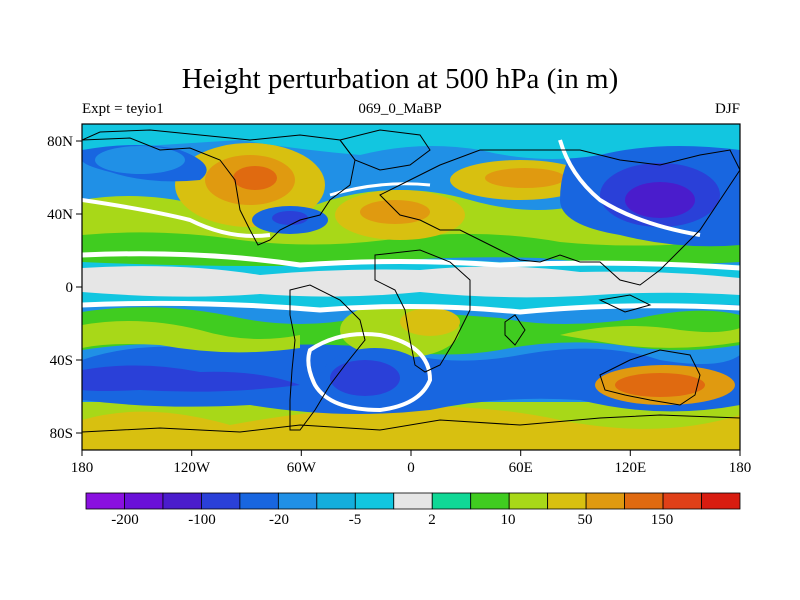 Image resolution: width=800 pixels, height=600 pixels. Describe the element at coordinates (60, 142) in the screenshot. I see `lat-label: 80N` at that location.